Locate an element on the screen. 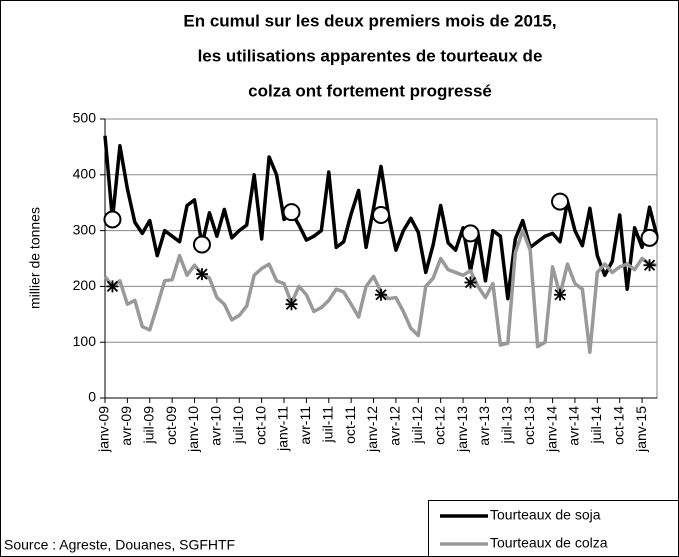 This screenshot has height=557, width=679. x-tick-label: juil-10 is located at coordinates (238, 425).